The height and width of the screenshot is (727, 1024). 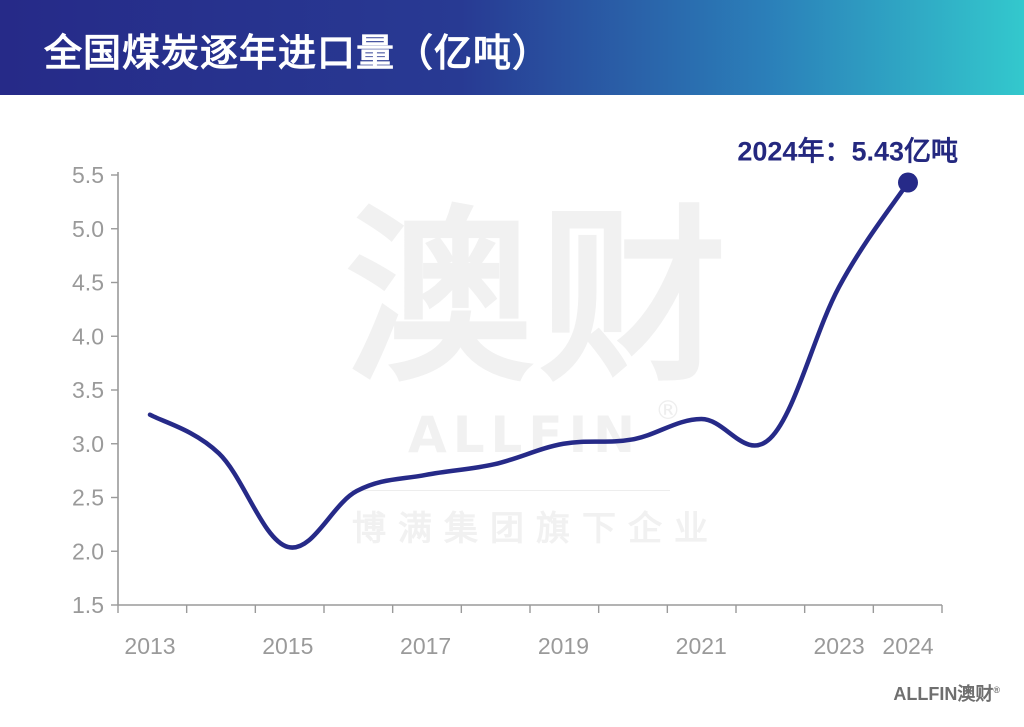 I want to click on y-tick-label: 2.5, so click(x=88, y=498).